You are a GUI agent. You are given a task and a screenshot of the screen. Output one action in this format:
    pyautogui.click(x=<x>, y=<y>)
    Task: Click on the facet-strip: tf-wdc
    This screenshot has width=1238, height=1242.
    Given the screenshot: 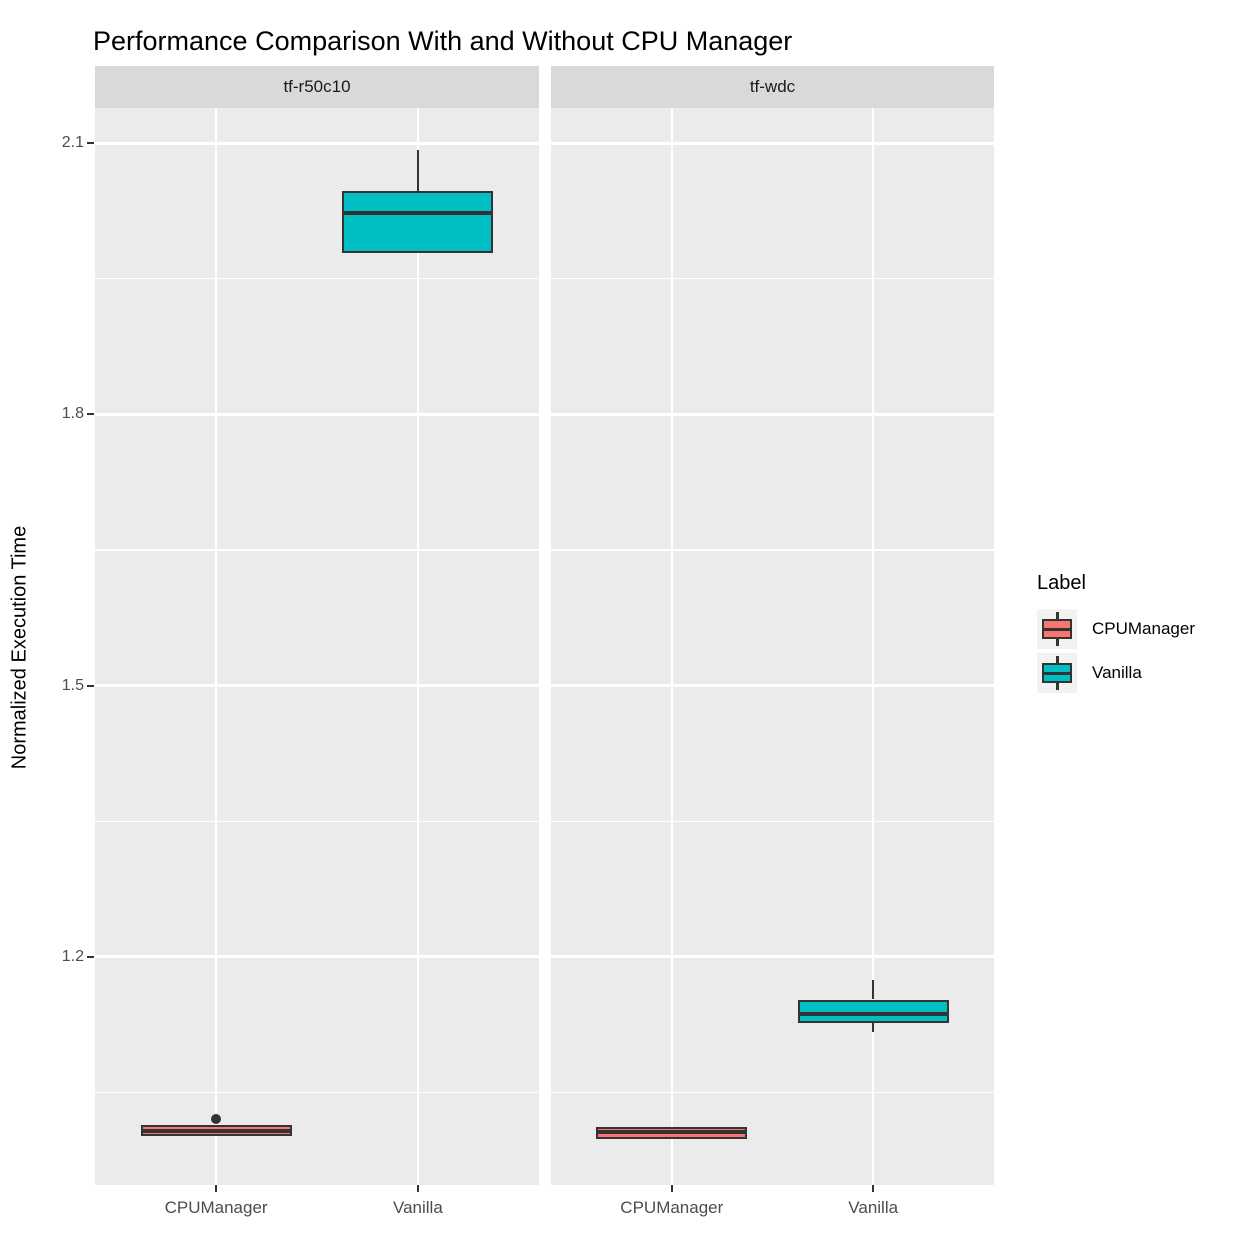 What is the action you would take?
    pyautogui.click(x=772, y=87)
    